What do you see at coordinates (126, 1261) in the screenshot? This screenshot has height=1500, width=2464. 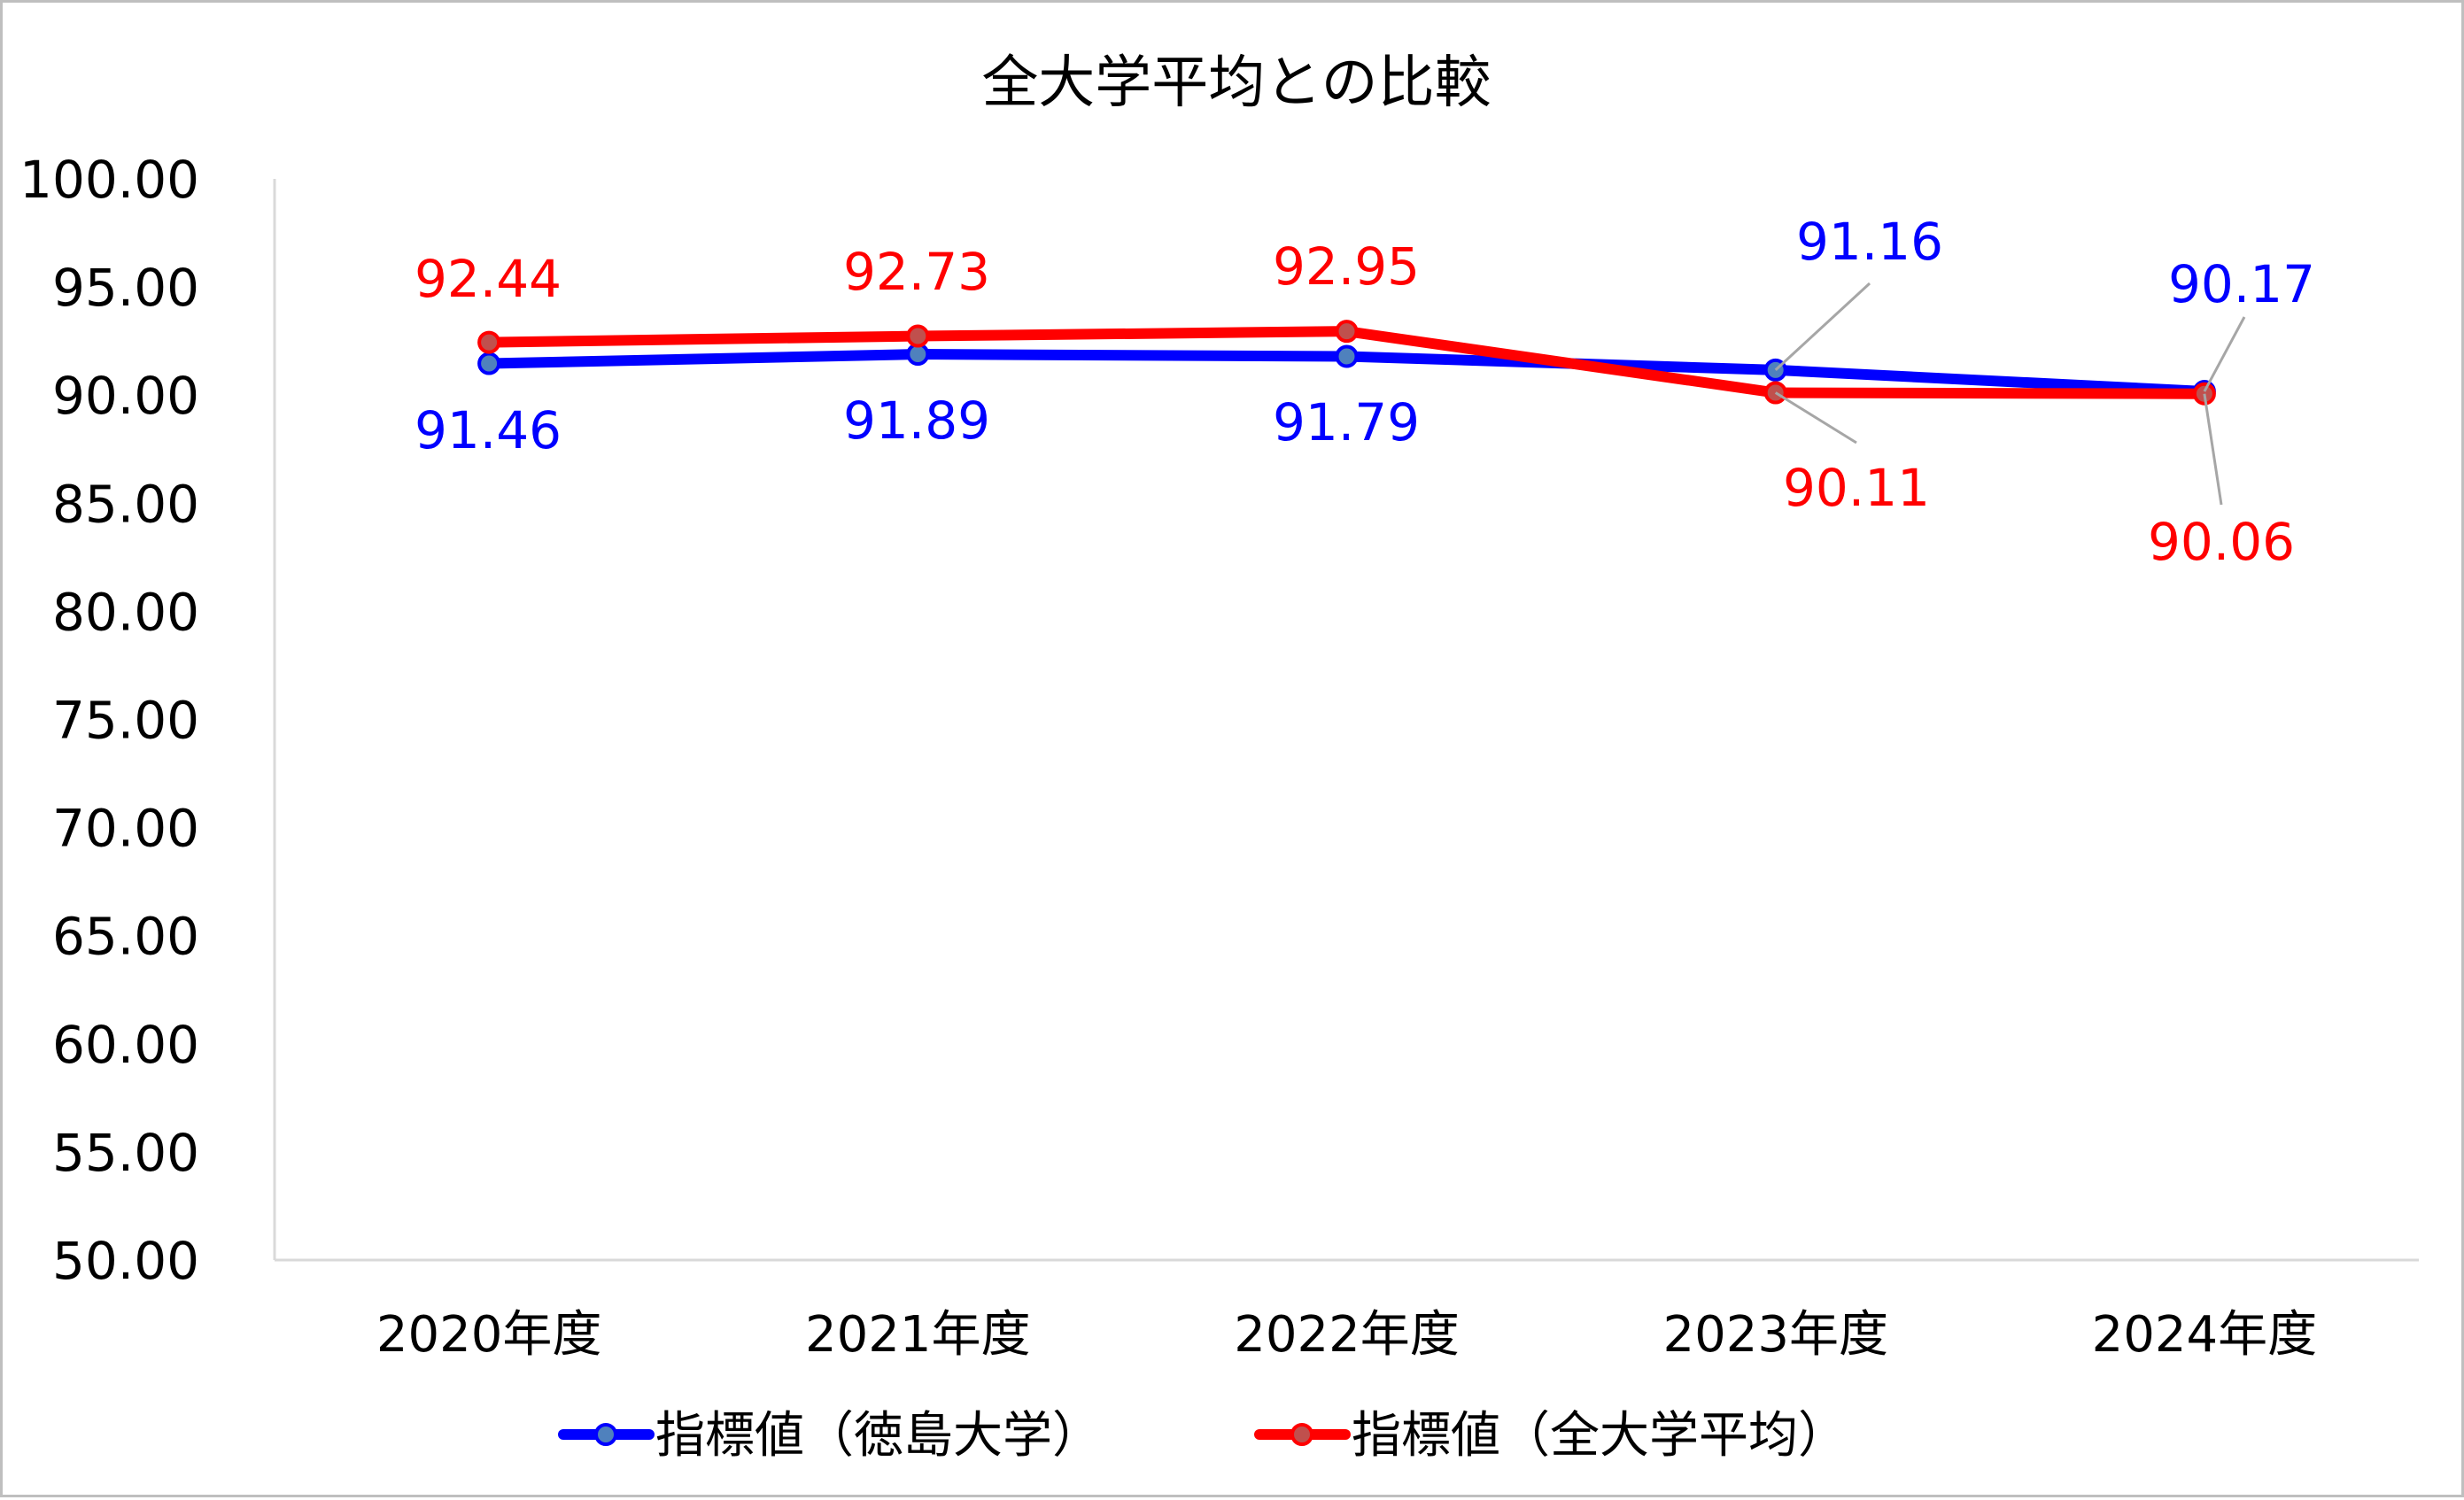 I see `y-tick-label: 50.00` at bounding box center [126, 1261].